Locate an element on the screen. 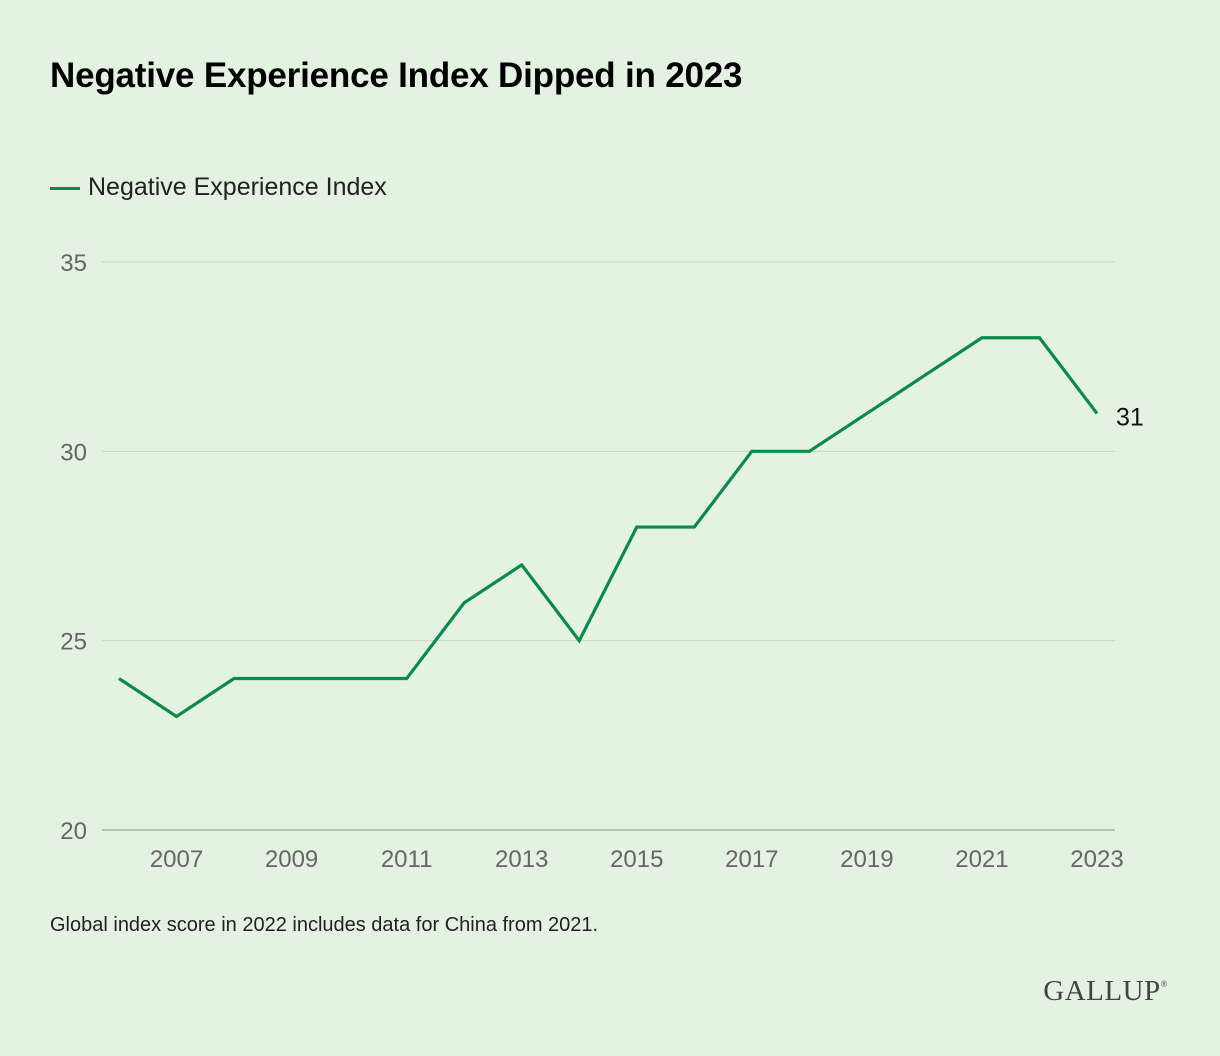 Image resolution: width=1220 pixels, height=1056 pixels. legend: Negative Experience Index is located at coordinates (218, 187).